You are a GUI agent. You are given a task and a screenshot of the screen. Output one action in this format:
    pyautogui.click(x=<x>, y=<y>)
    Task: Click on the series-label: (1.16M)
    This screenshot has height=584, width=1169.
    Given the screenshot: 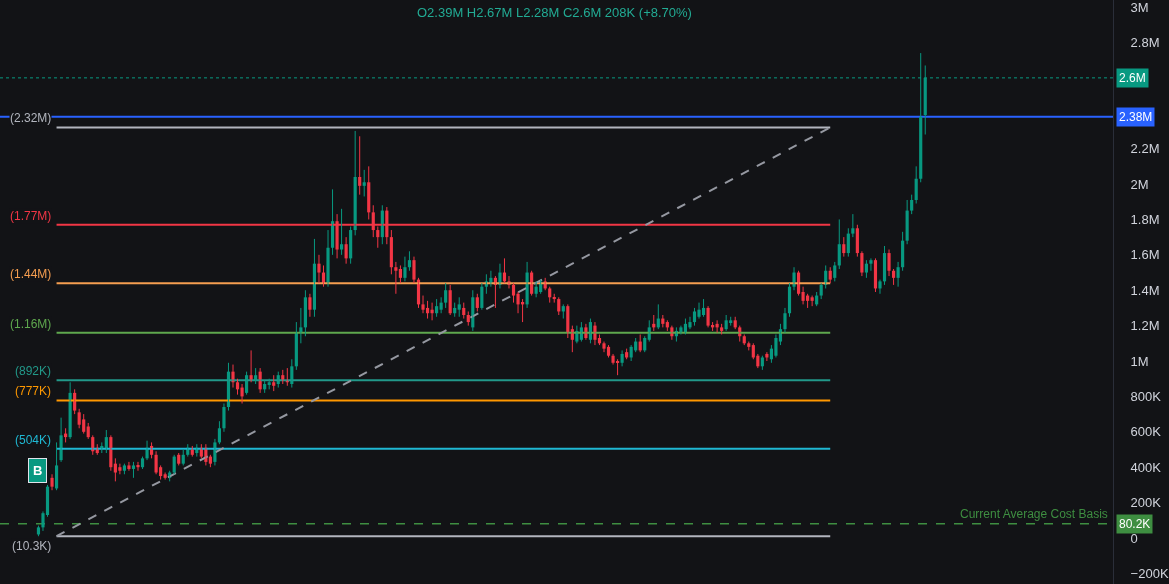 What is the action you would take?
    pyautogui.click(x=31, y=324)
    